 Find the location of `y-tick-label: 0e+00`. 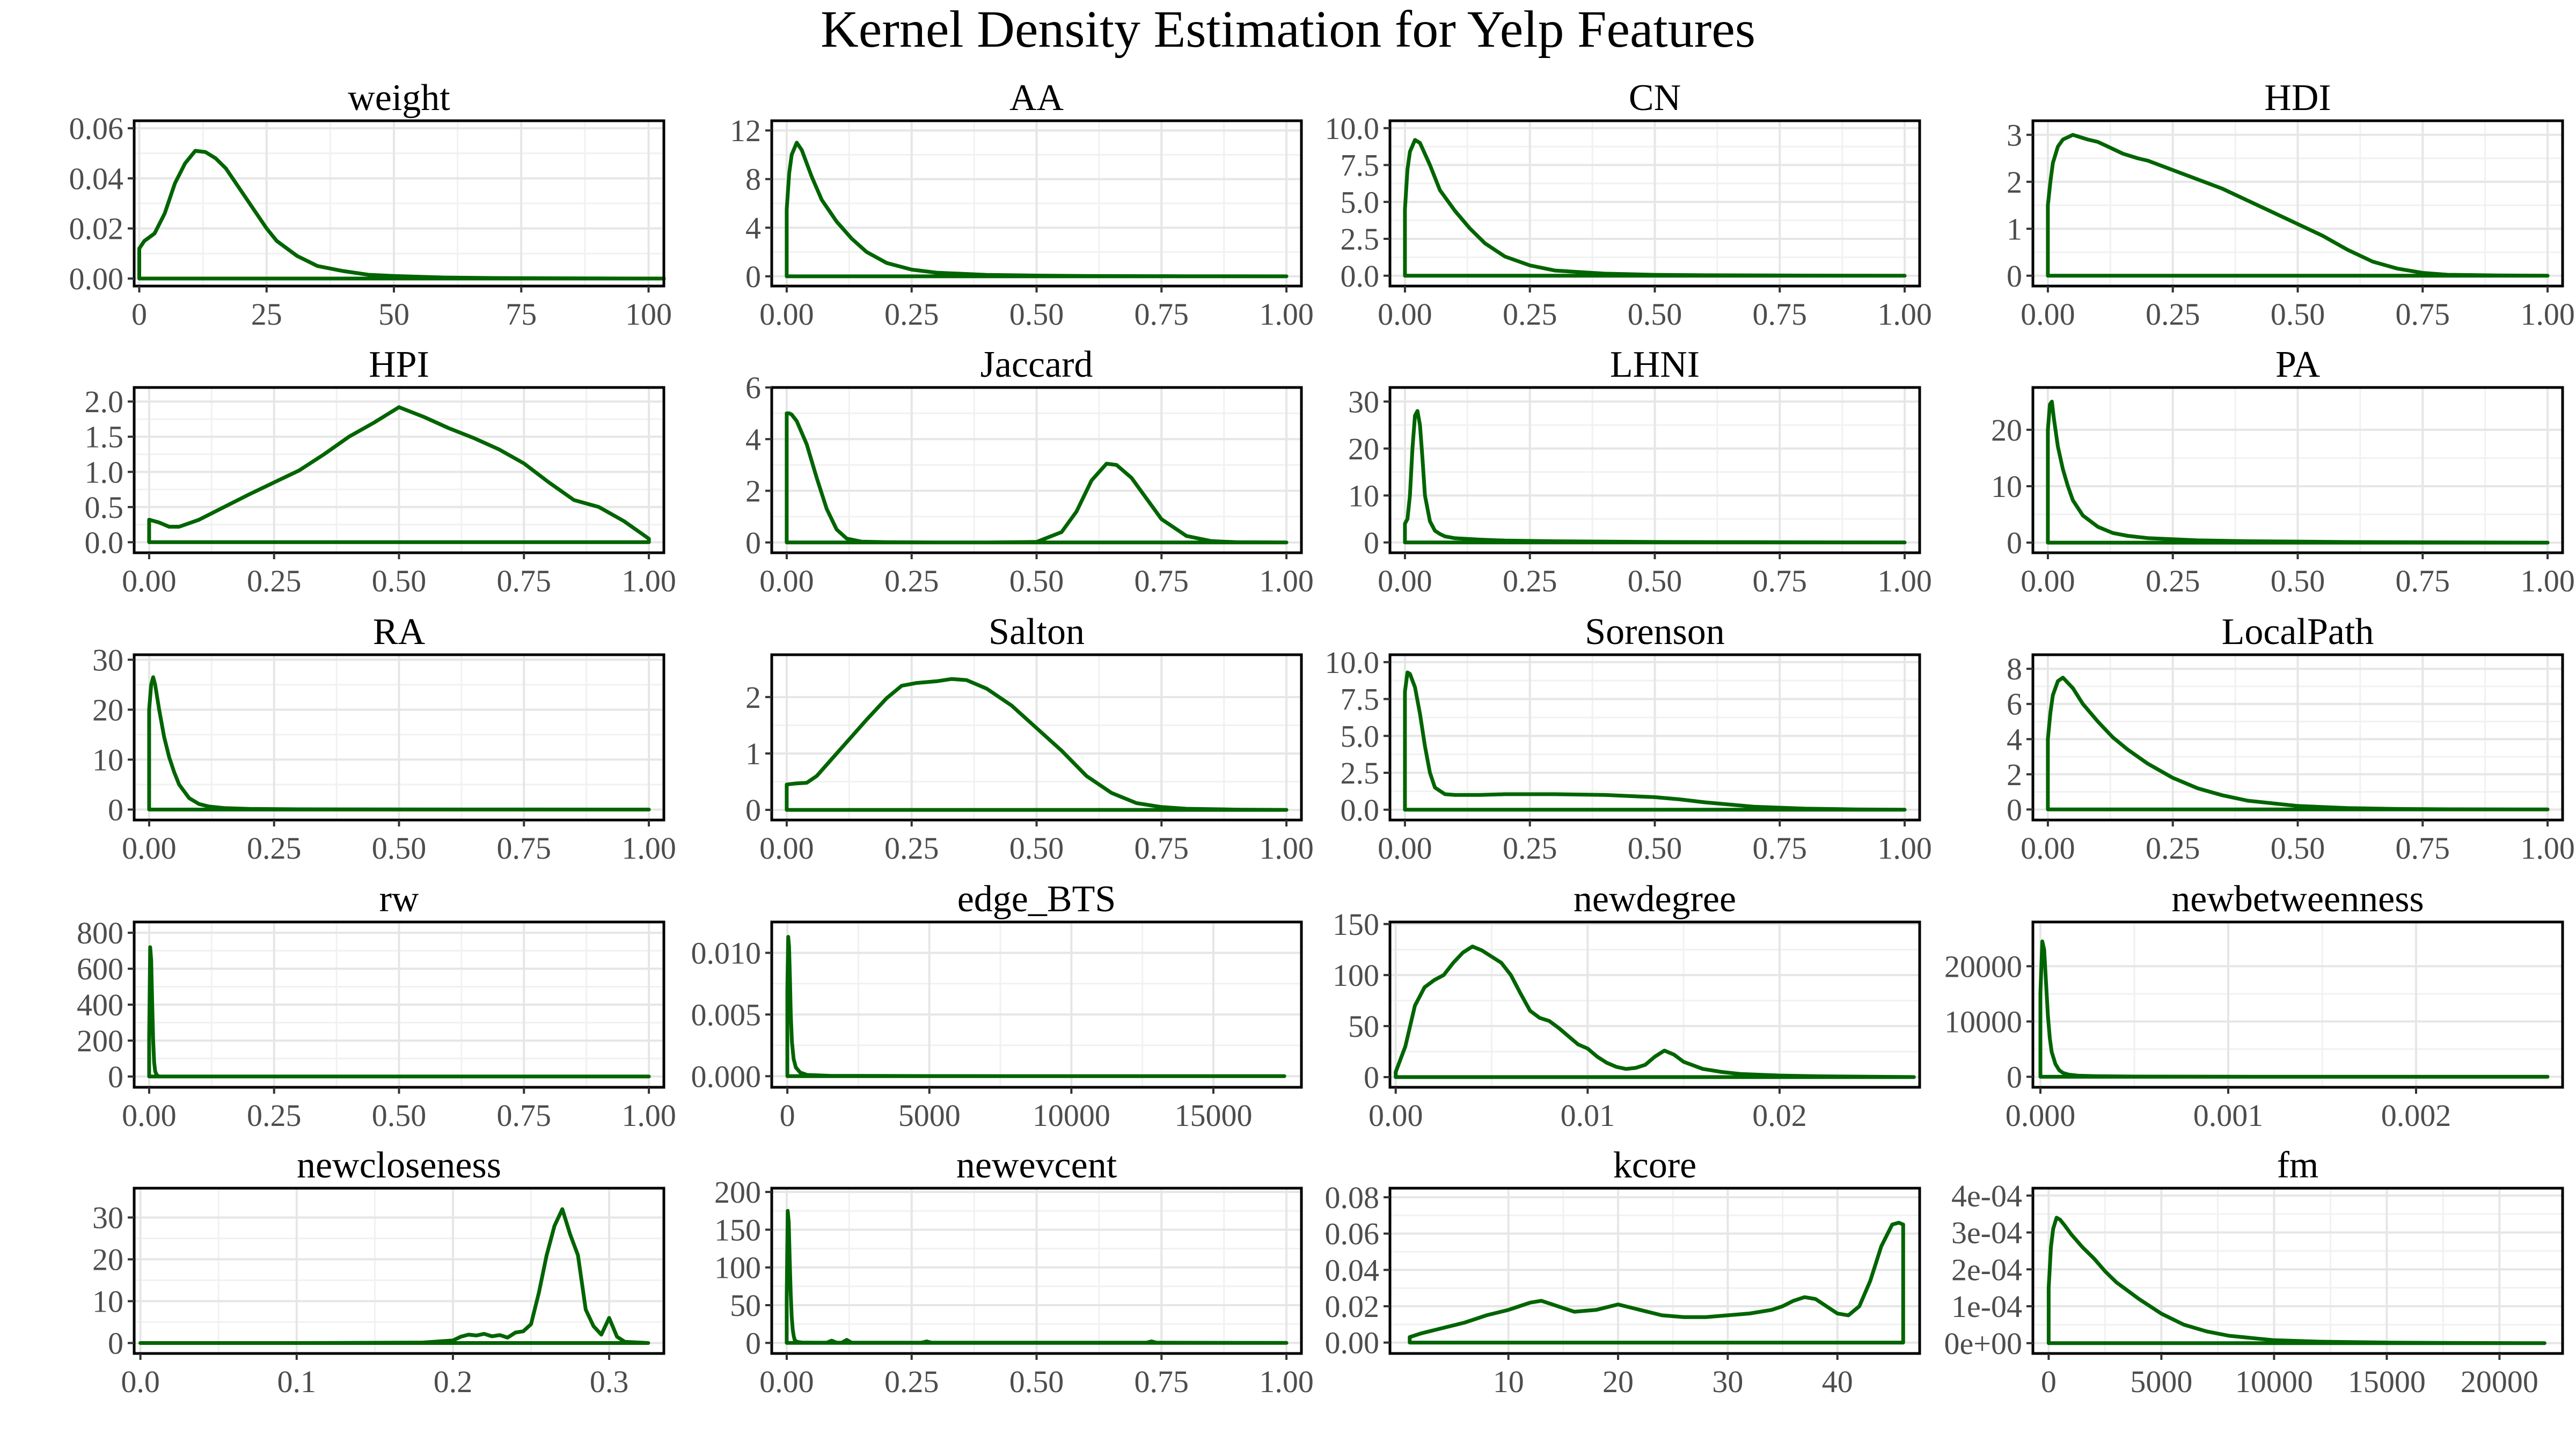

y-tick-label: 0e+00 is located at coordinates (1983, 1343).